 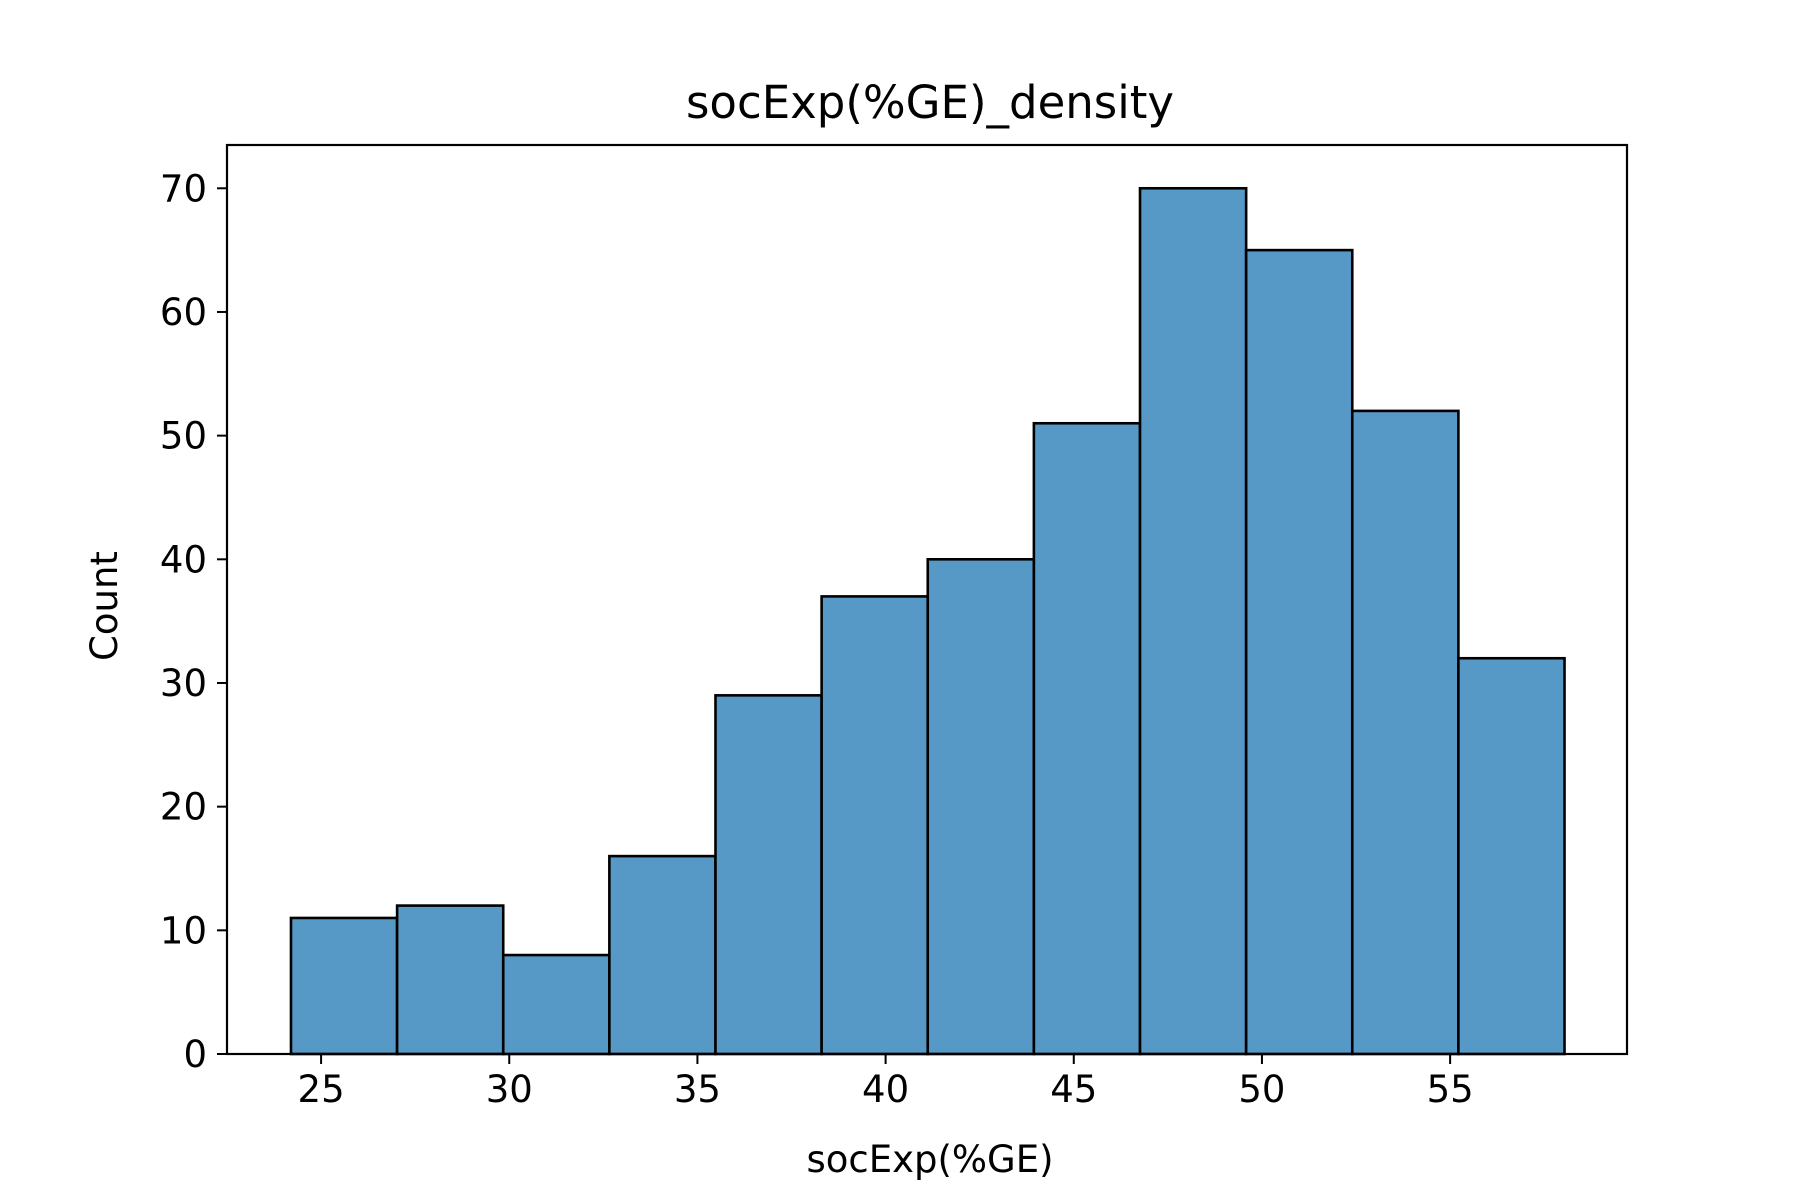 I want to click on x-tick-label: 40, so click(x=885, y=1089).